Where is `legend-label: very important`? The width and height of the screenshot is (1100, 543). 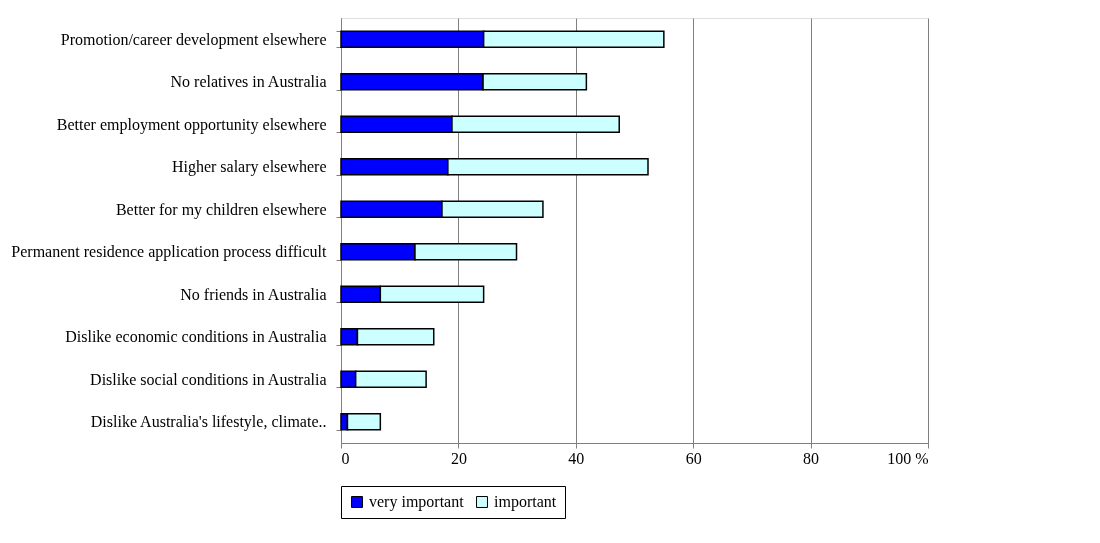
legend-label: very important is located at coordinates (417, 502).